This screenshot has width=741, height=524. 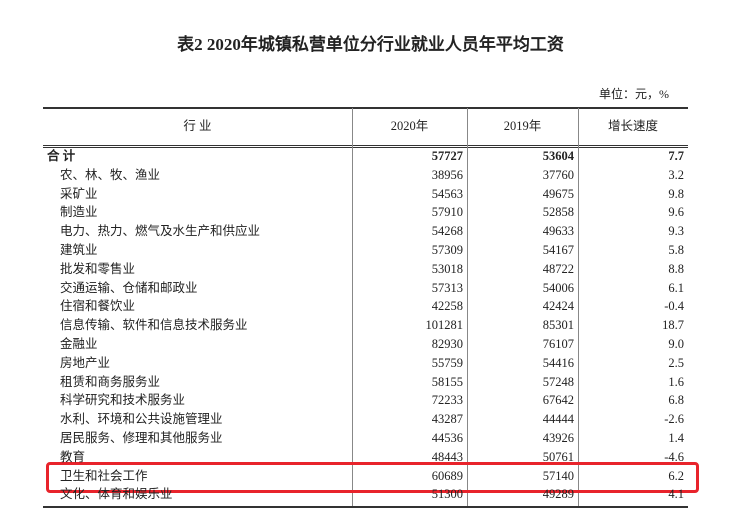 What do you see at coordinates (674, 306) in the screenshot?
I see `cell-value: -0.4` at bounding box center [674, 306].